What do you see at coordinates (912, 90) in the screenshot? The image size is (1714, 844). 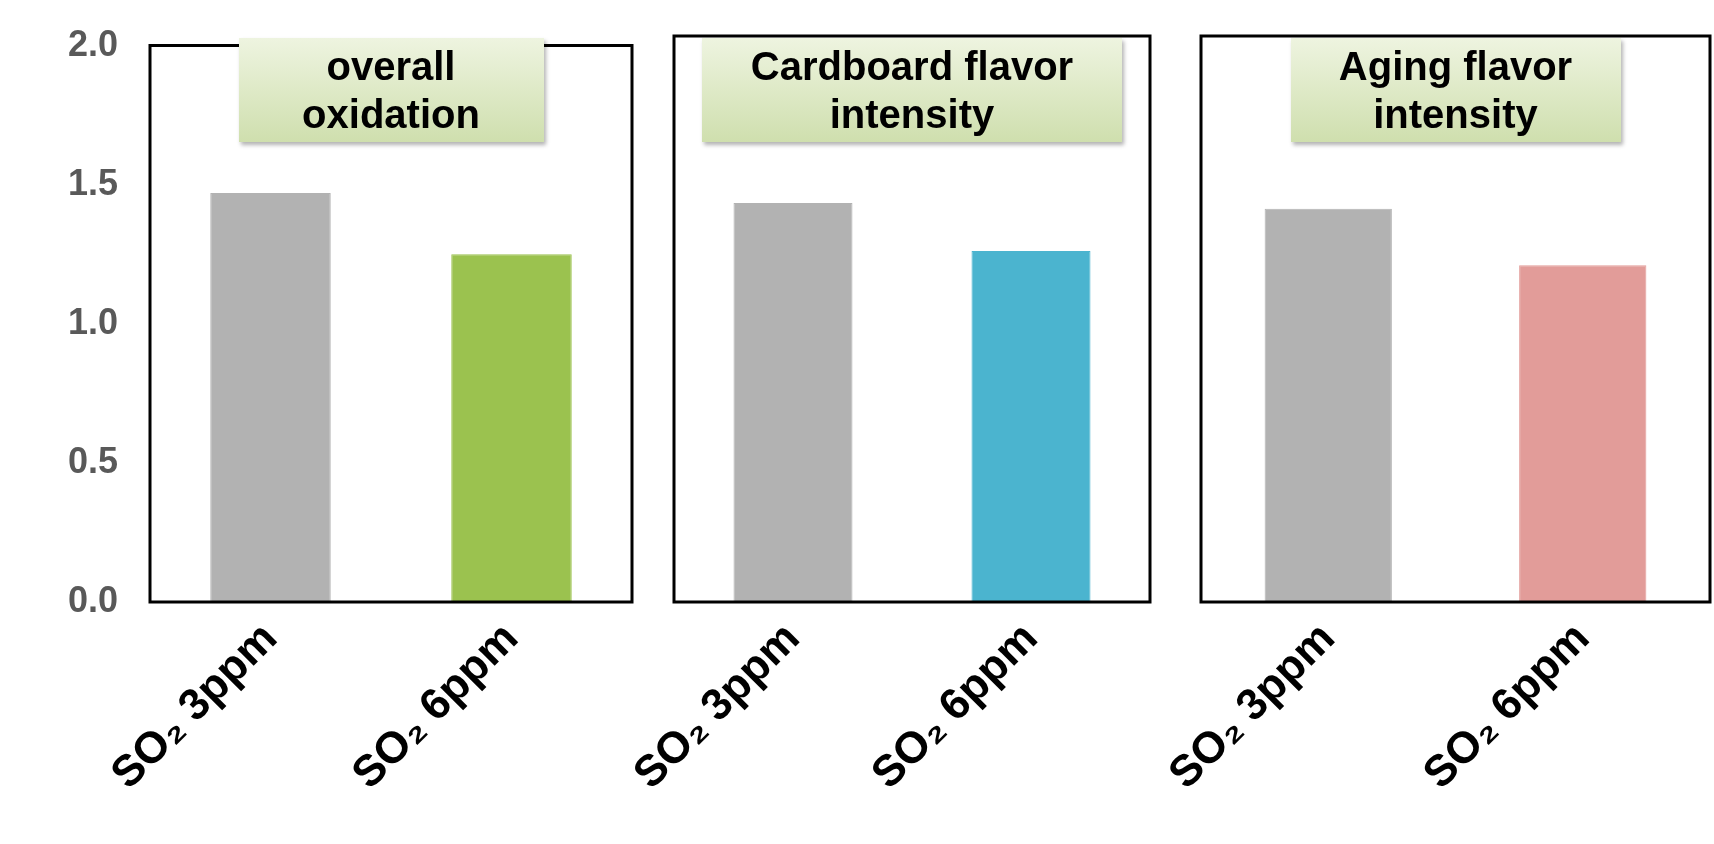 I see `text: Cardboard flavor intensity` at bounding box center [912, 90].